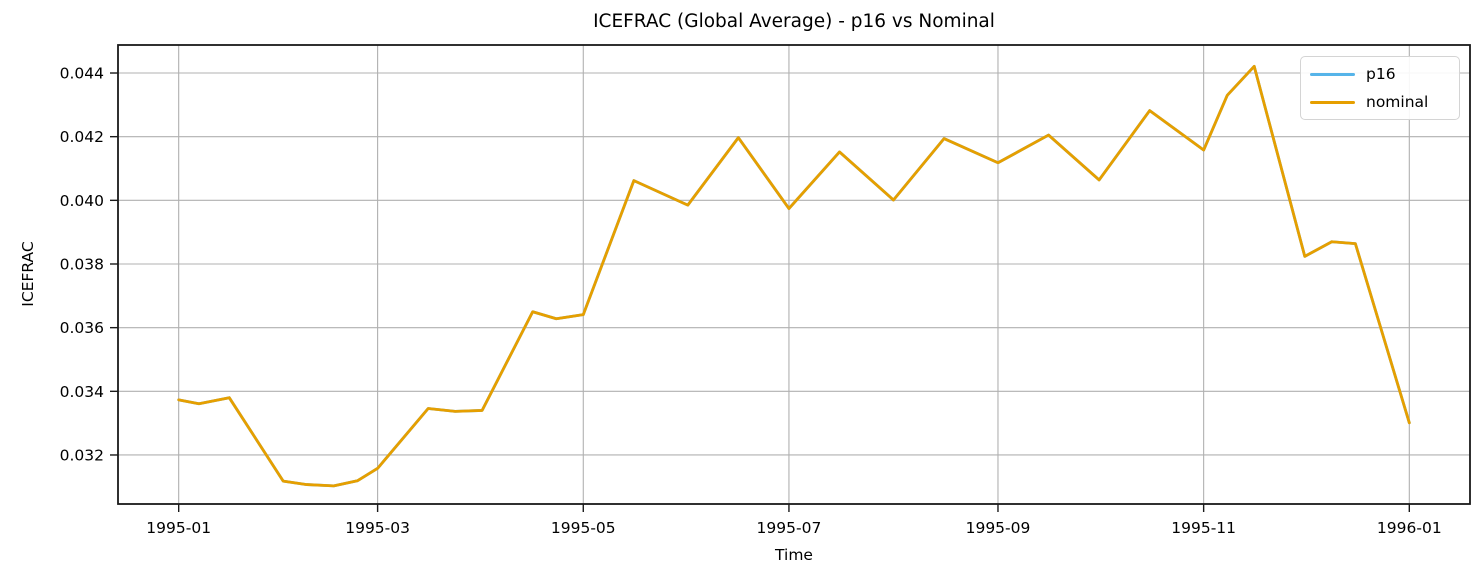 Image resolution: width=1483 pixels, height=584 pixels. Describe the element at coordinates (82, 328) in the screenshot. I see `y-tick-label: 0.036` at that location.